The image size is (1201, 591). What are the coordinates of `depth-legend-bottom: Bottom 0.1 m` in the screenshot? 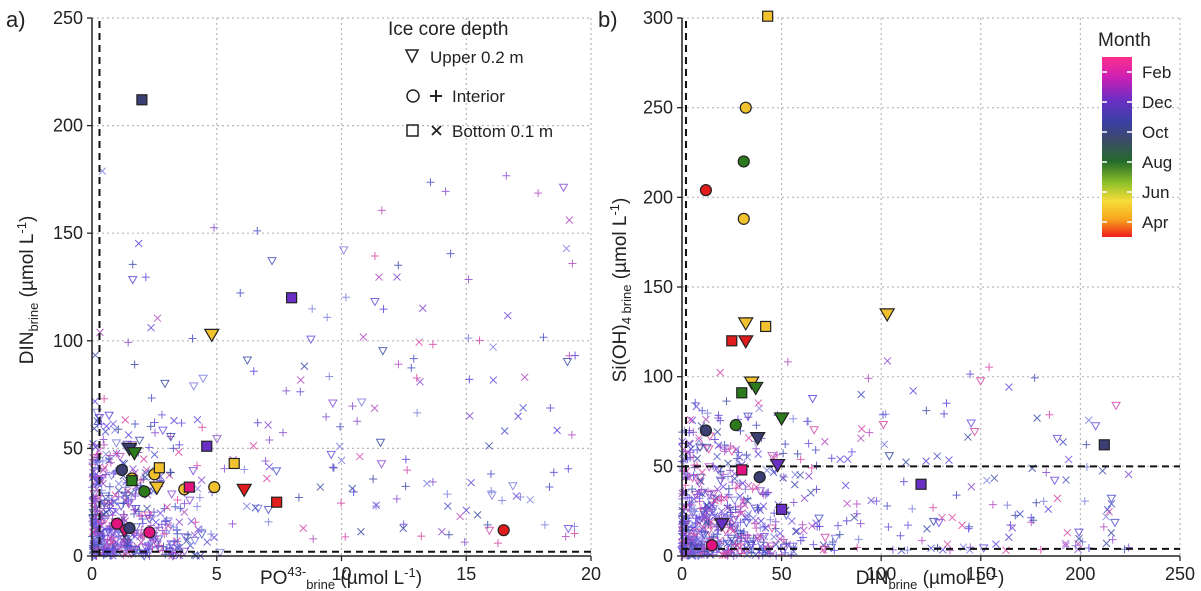 It's located at (502, 131).